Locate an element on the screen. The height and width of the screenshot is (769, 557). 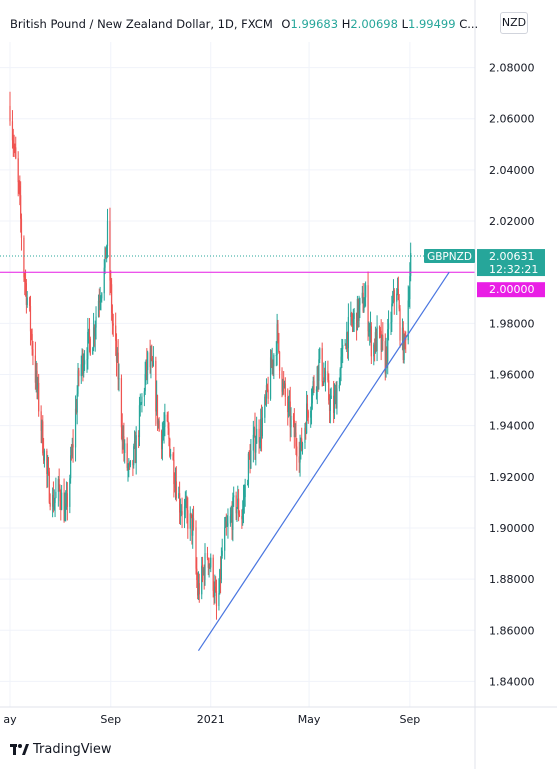
x-tick-label: ay is located at coordinates (10, 719).